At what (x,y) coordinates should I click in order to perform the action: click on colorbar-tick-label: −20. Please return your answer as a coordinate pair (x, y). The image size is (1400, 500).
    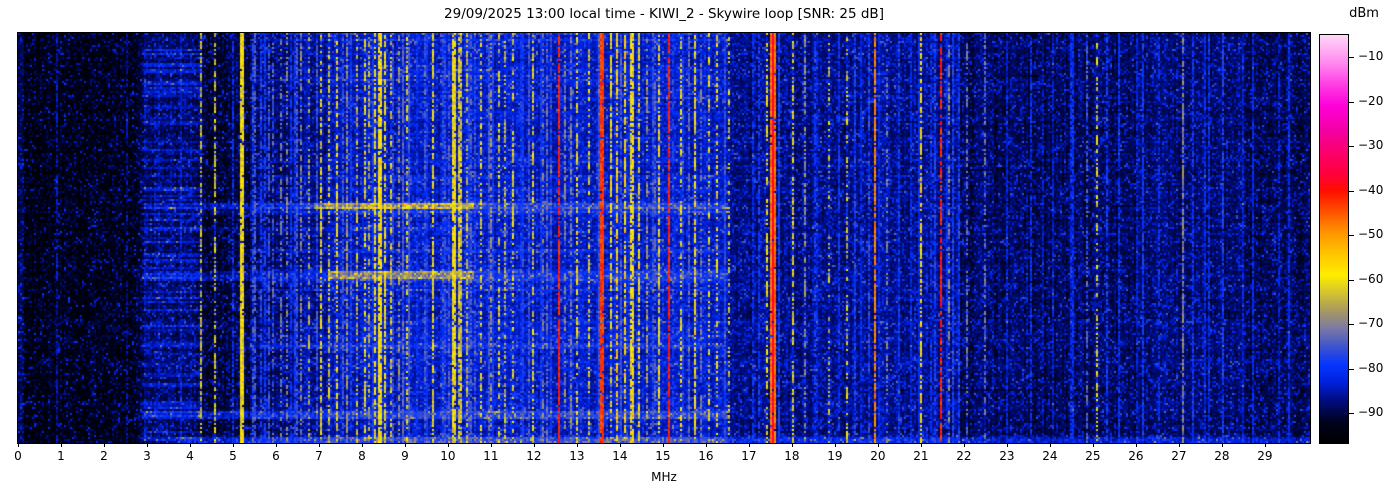
    Looking at the image, I should click on (1371, 100).